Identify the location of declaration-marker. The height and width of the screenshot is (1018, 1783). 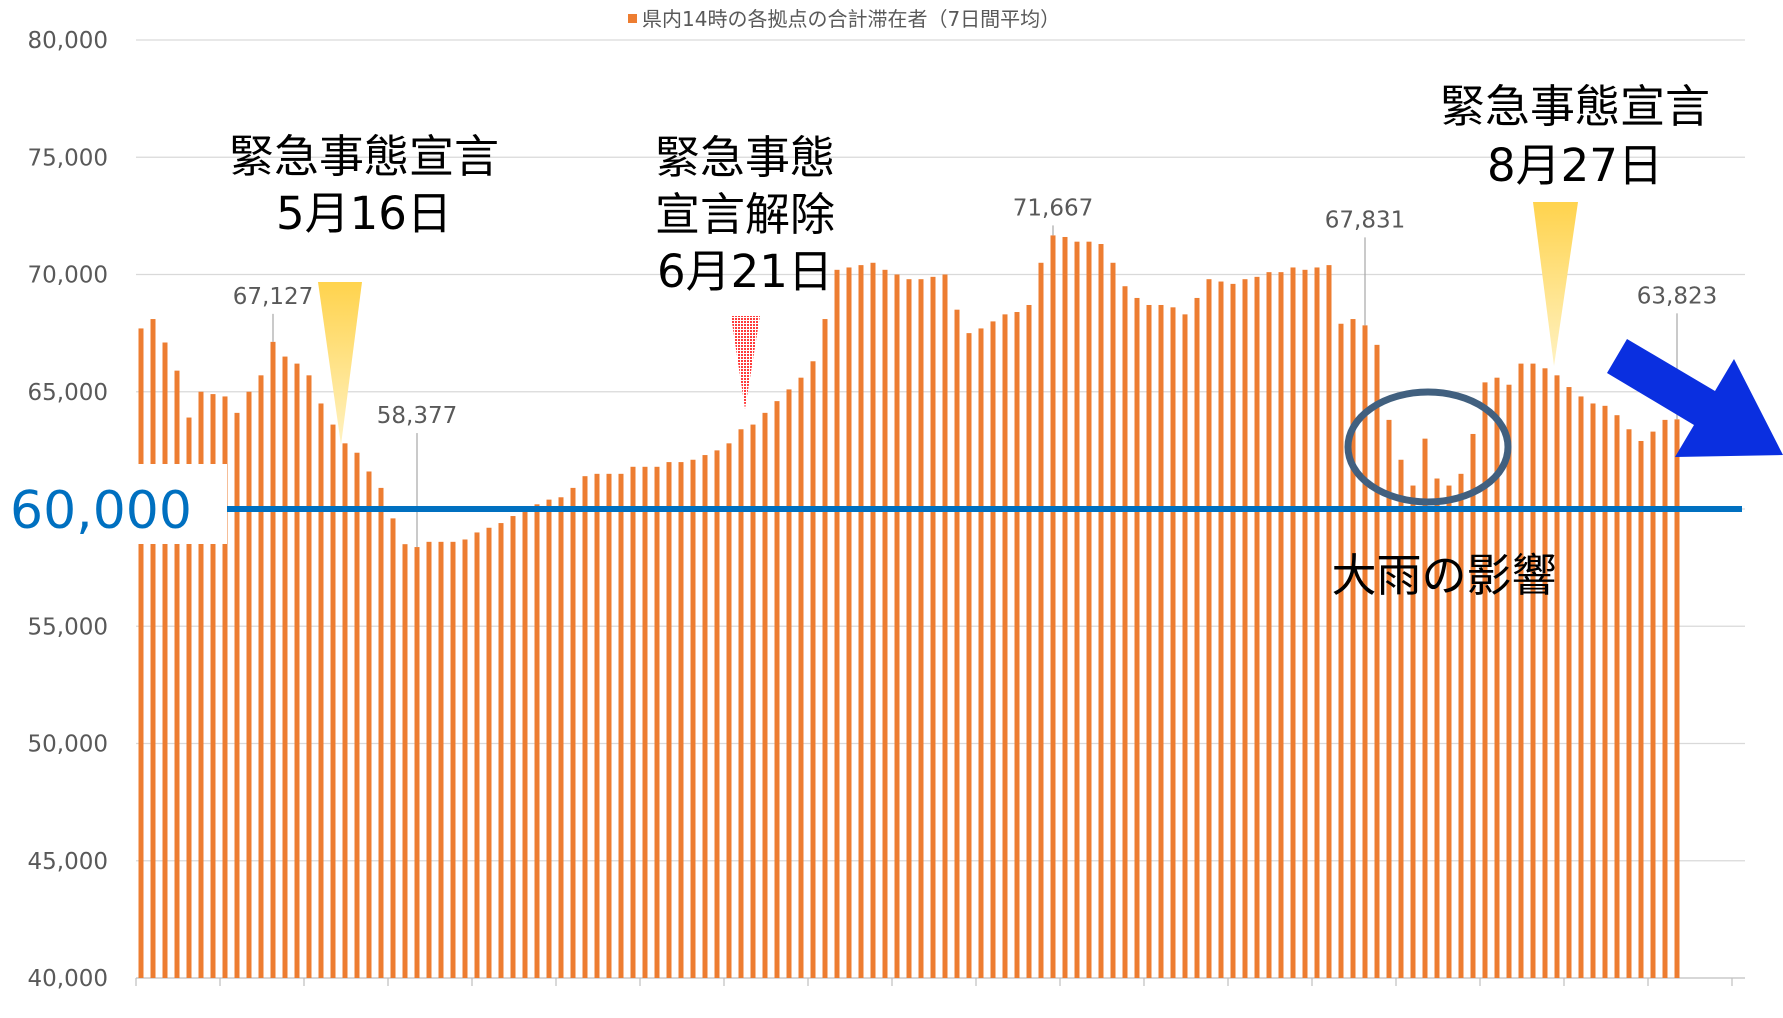
(340, 363).